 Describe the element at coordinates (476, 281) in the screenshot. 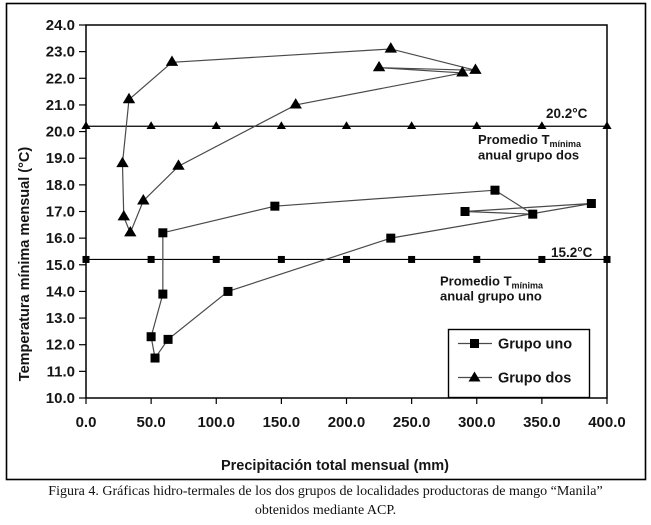

I see `ref-line-uno-annotation-main: Promedio T` at that location.